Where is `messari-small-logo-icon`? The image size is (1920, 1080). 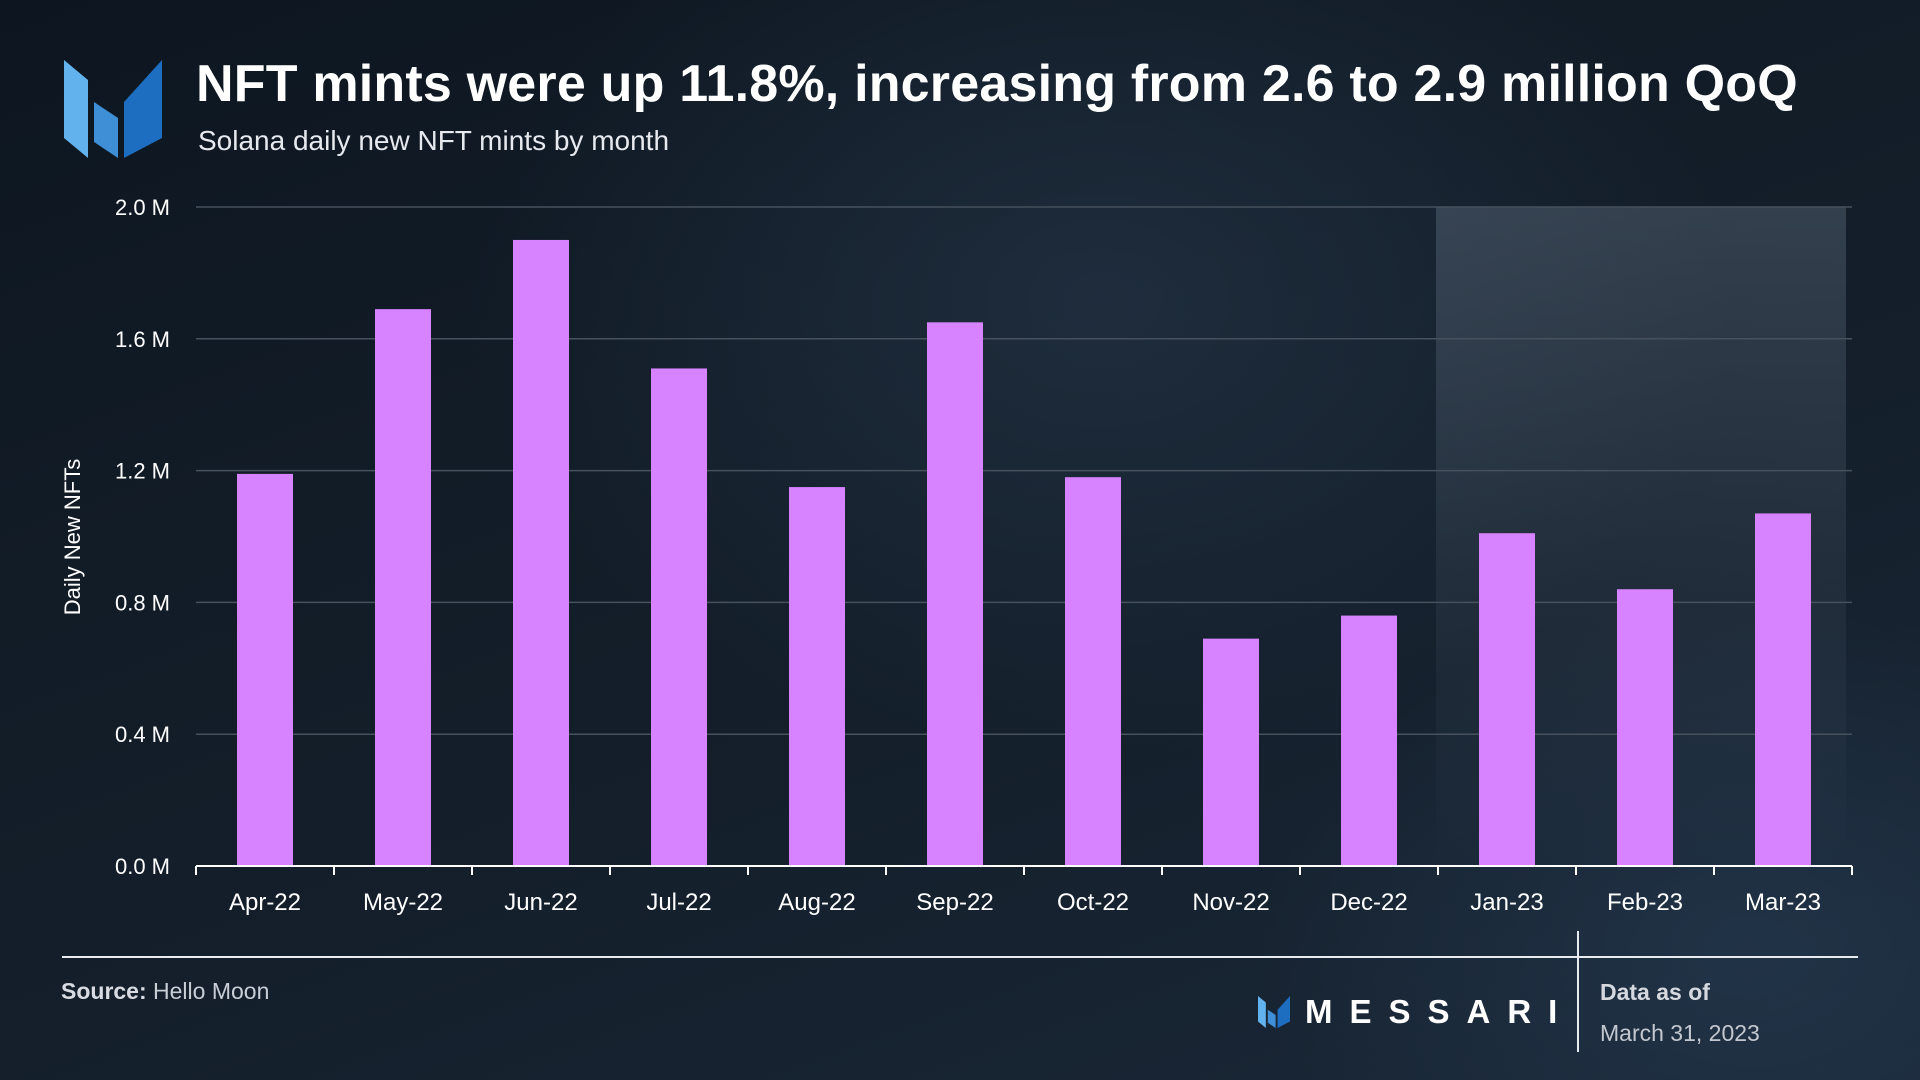
messari-small-logo-icon is located at coordinates (1274, 1012).